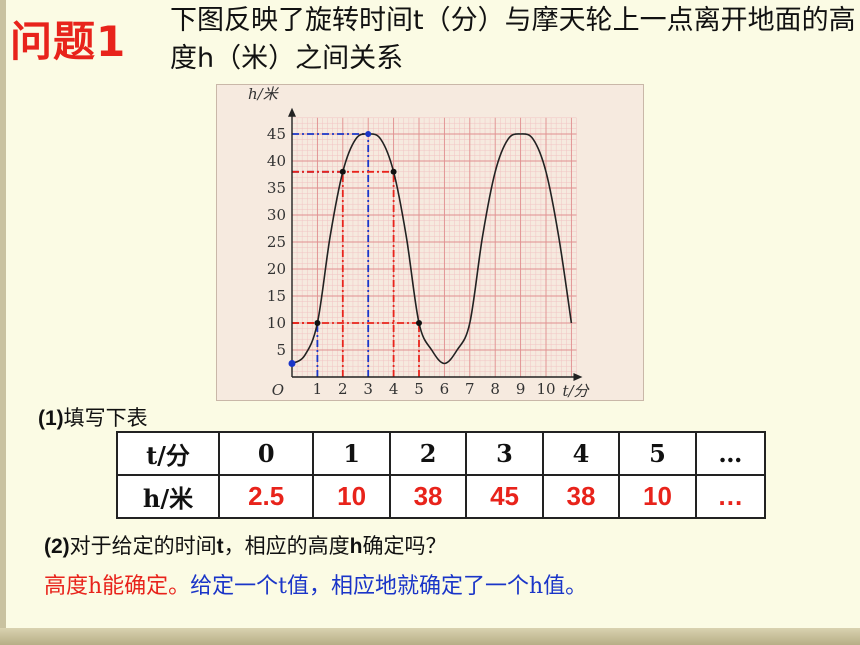  I want to click on origin-label: O, so click(278, 390).